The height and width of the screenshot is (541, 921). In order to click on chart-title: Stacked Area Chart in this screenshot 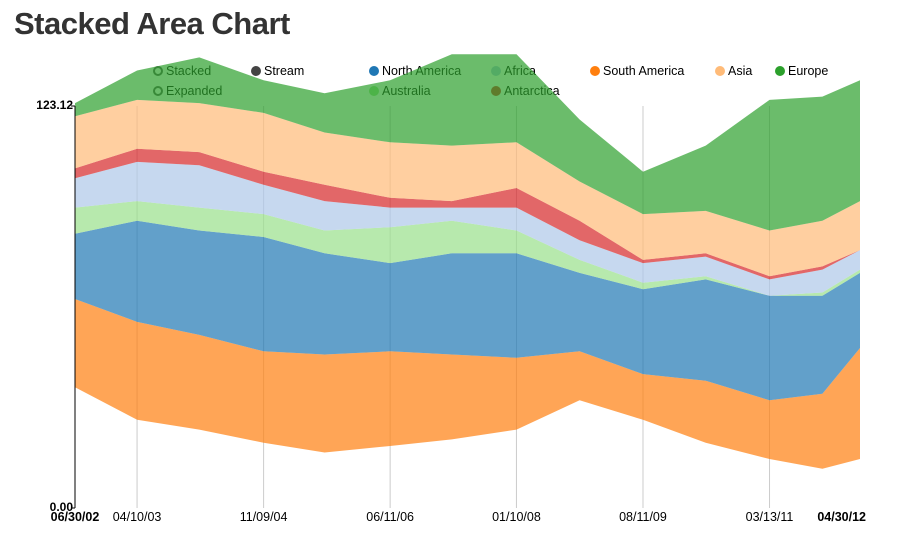, I will do `click(152, 23)`.